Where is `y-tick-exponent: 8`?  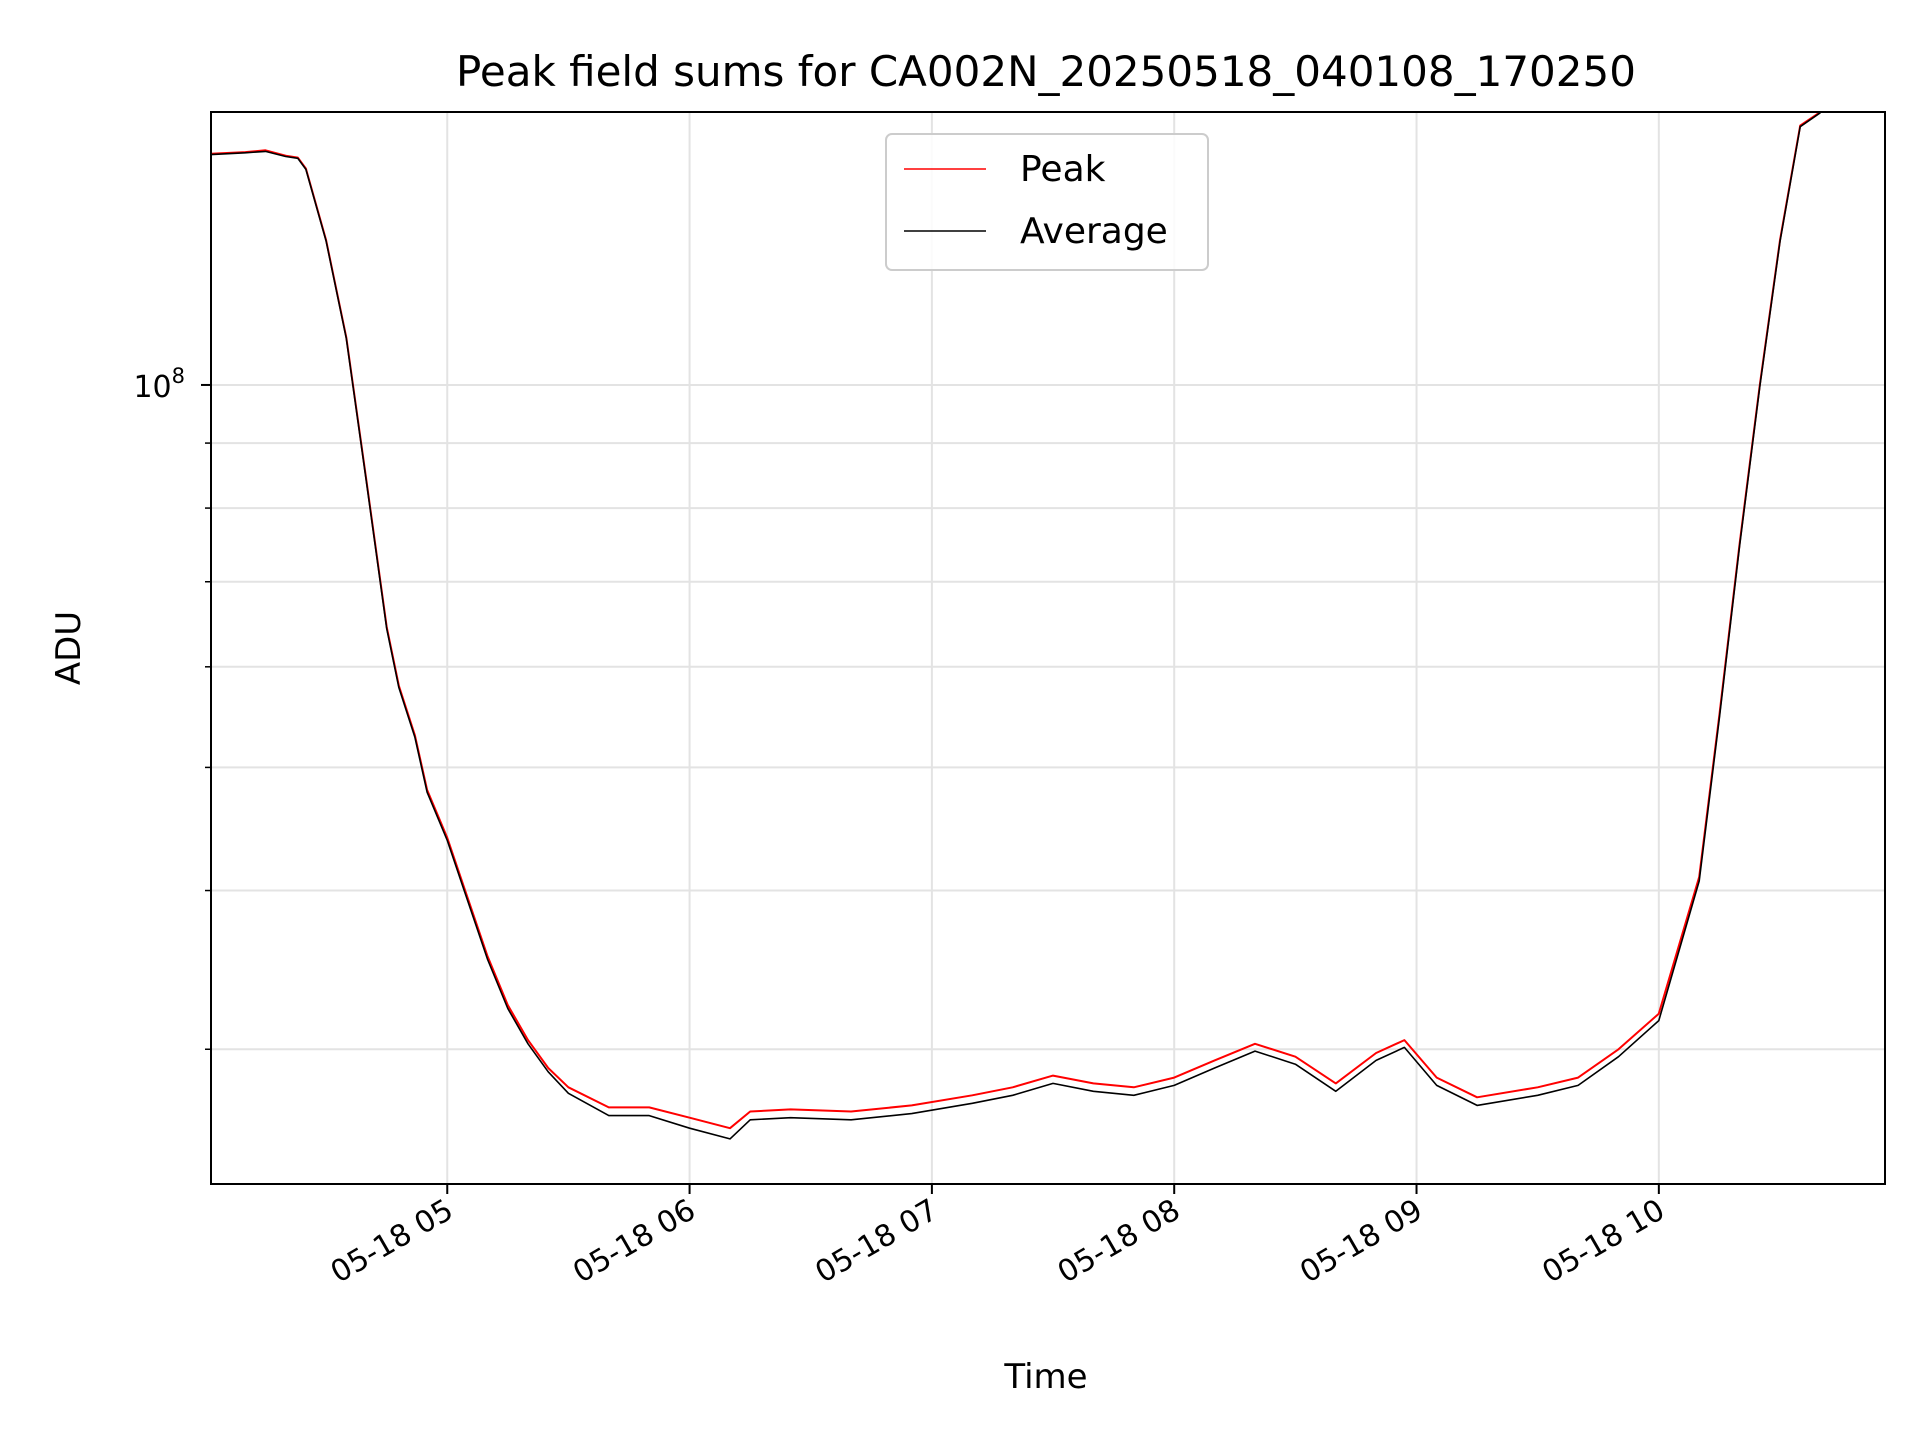 y-tick-exponent: 8 is located at coordinates (178, 376).